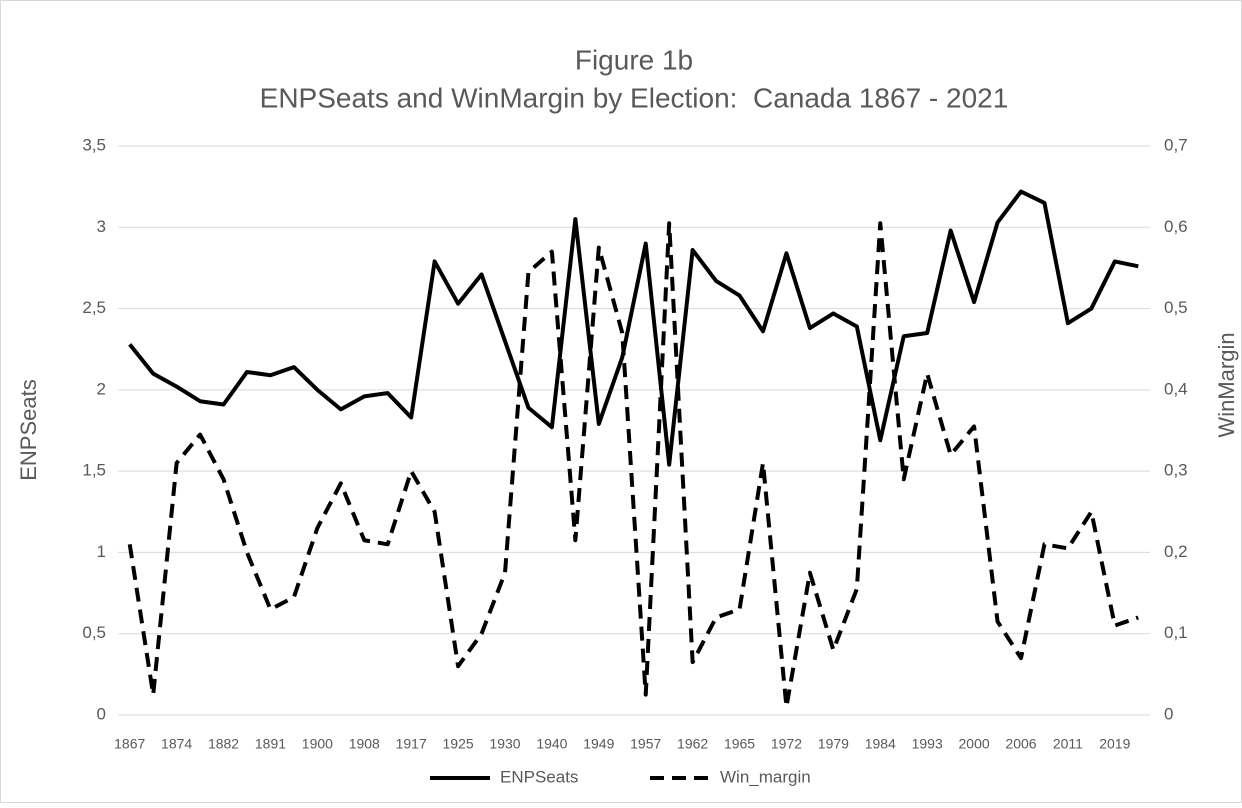 The image size is (1242, 808). What do you see at coordinates (1176, 470) in the screenshot?
I see `y2-tick-label: 0,3` at bounding box center [1176, 470].